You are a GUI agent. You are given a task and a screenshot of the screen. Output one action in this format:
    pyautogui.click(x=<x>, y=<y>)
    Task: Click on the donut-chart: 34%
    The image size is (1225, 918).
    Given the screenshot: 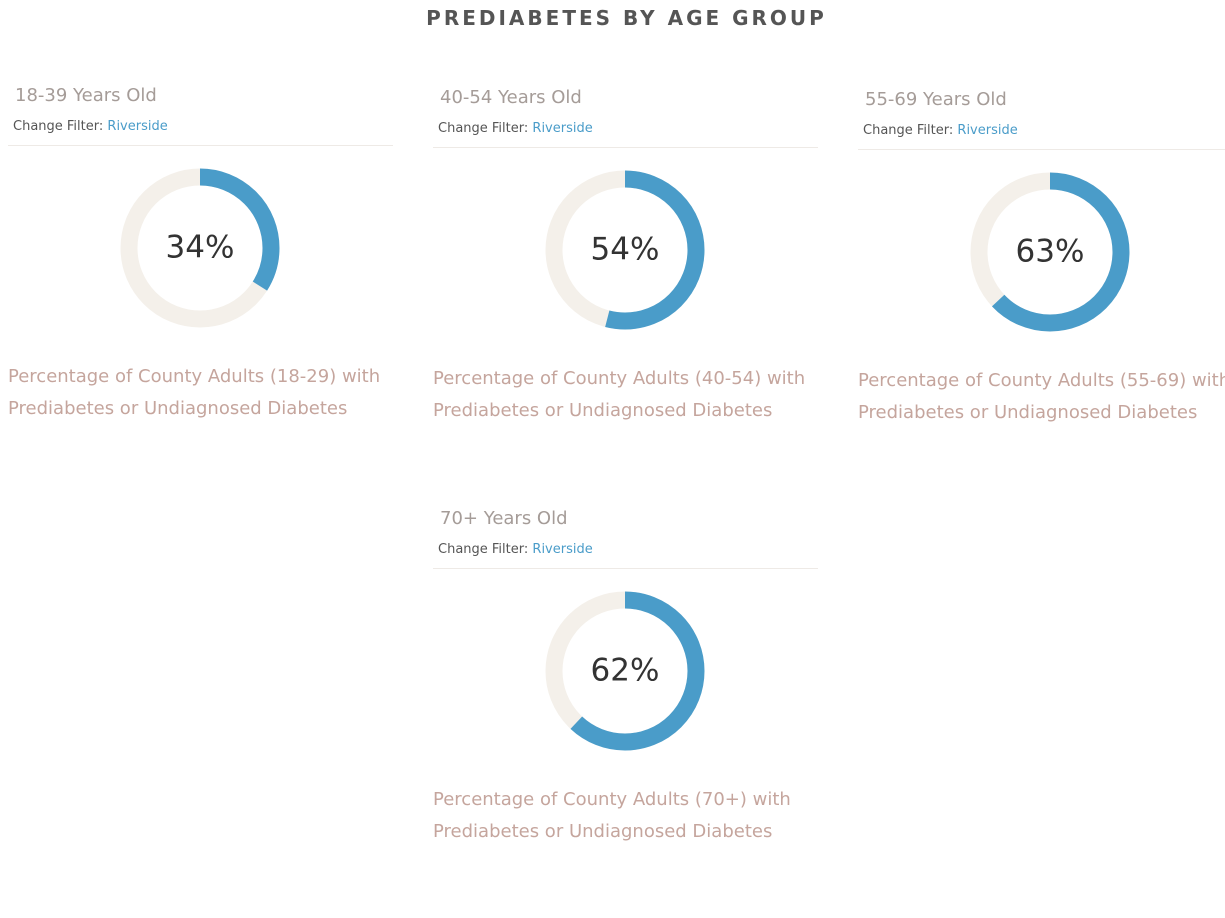 What is the action you would take?
    pyautogui.click(x=200, y=248)
    